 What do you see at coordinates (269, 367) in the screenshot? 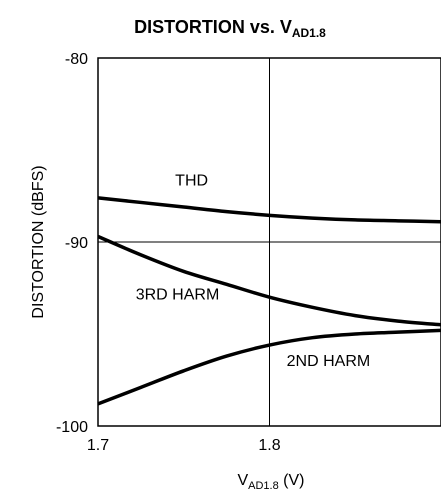
I see `series-line-2nd-harm` at bounding box center [269, 367].